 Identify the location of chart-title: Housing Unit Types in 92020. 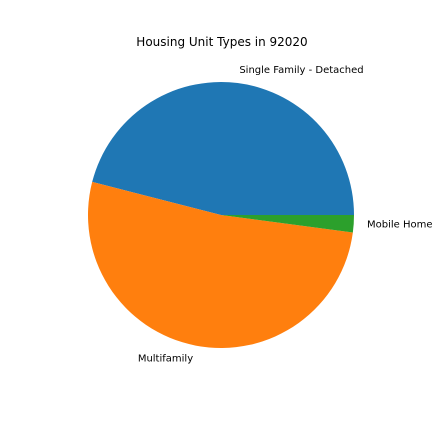
(221, 42).